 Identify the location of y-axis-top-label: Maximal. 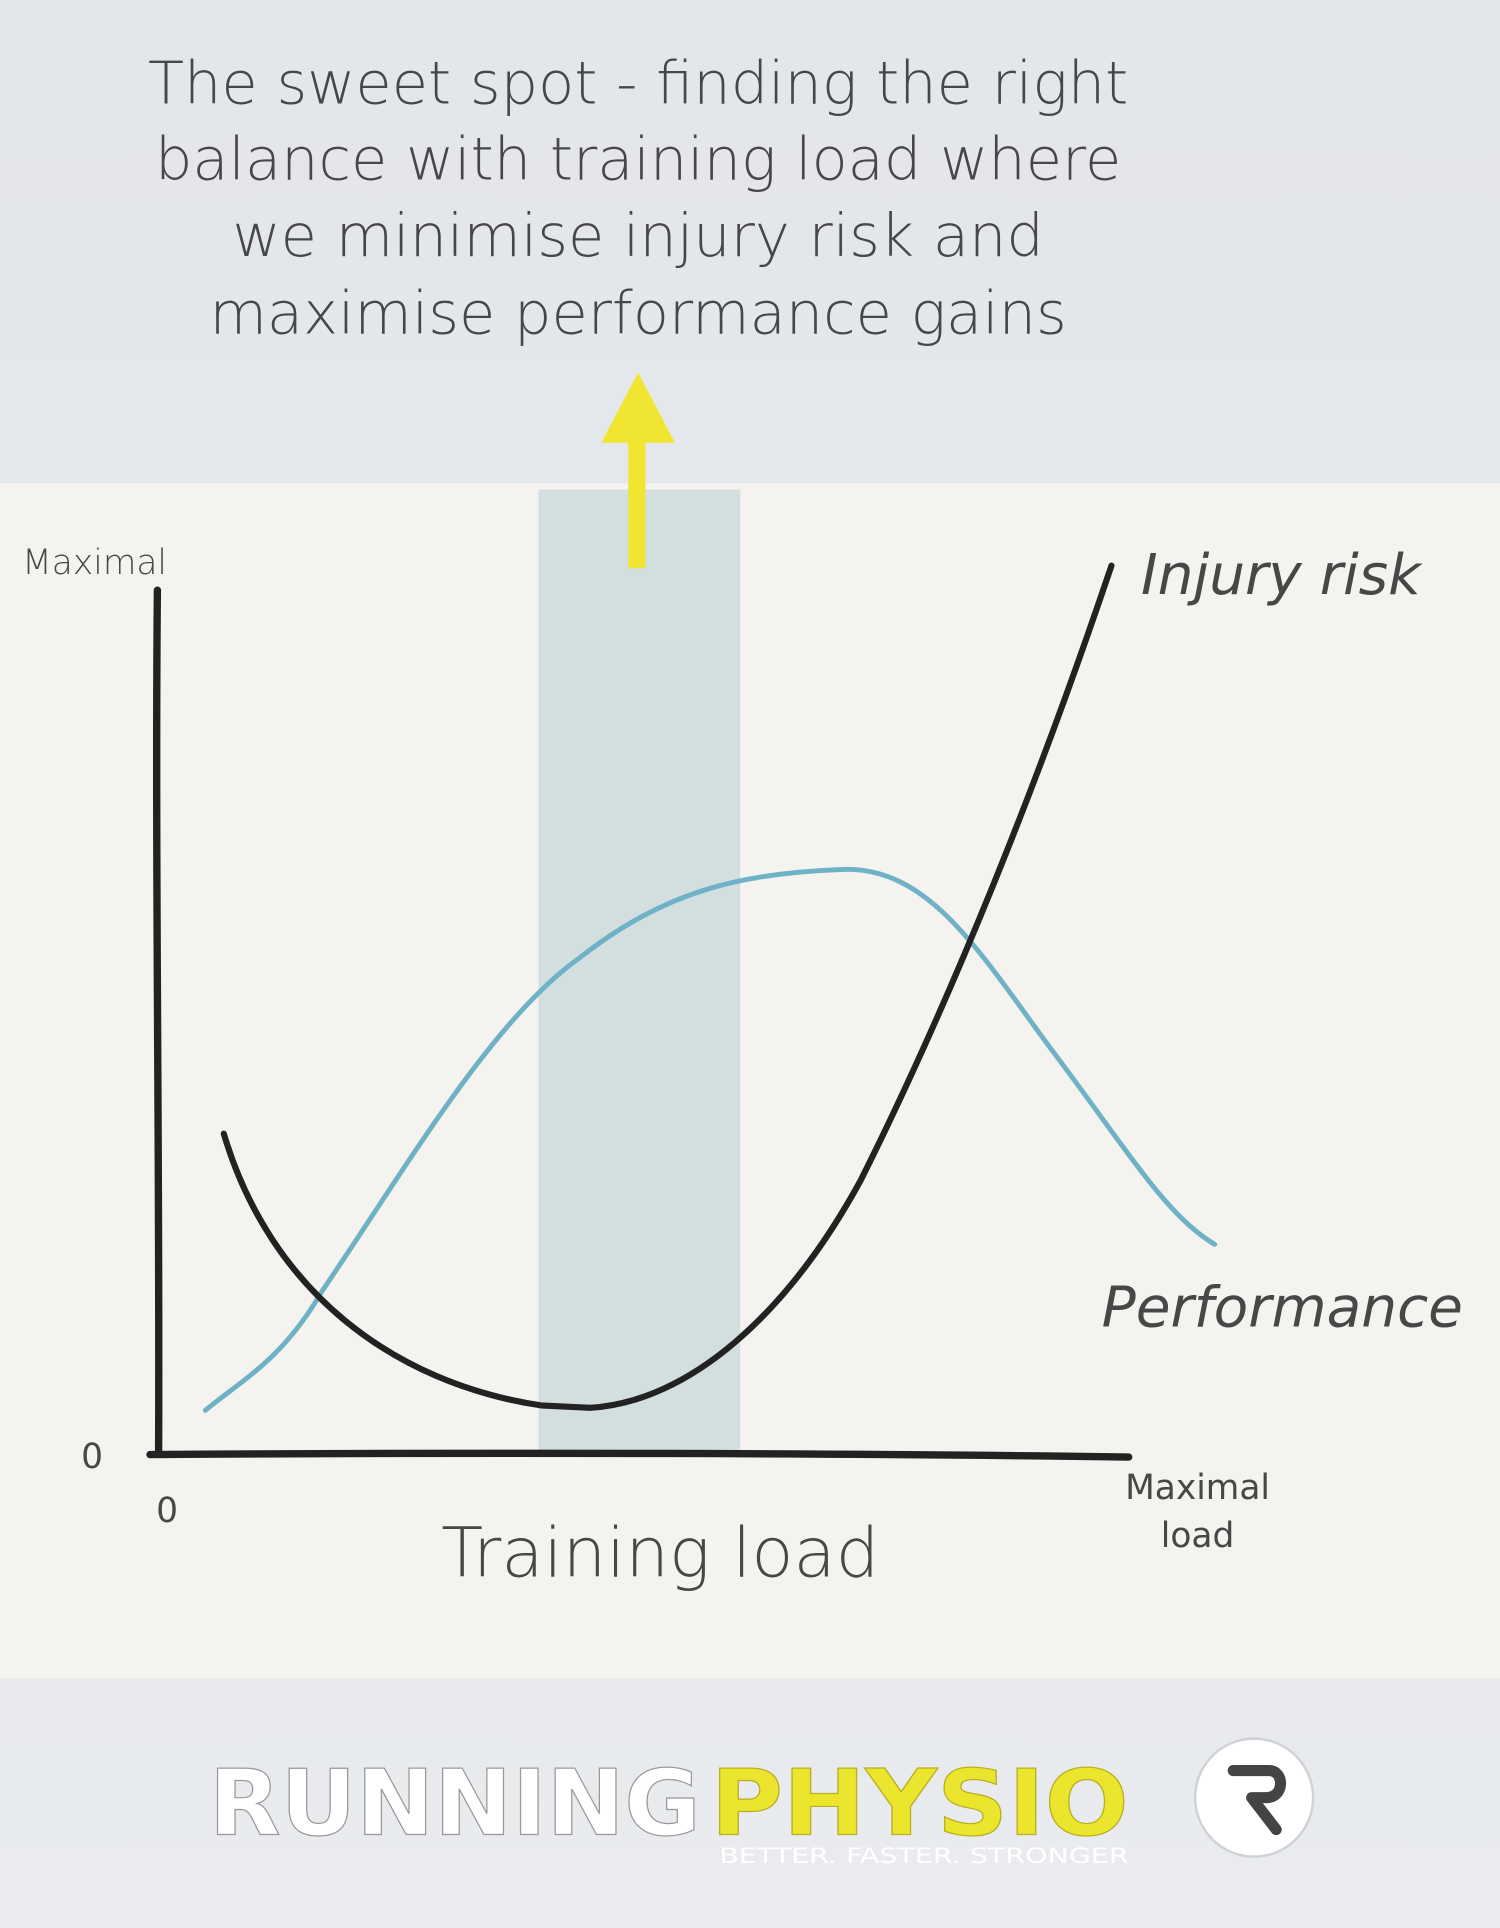
(94, 563).